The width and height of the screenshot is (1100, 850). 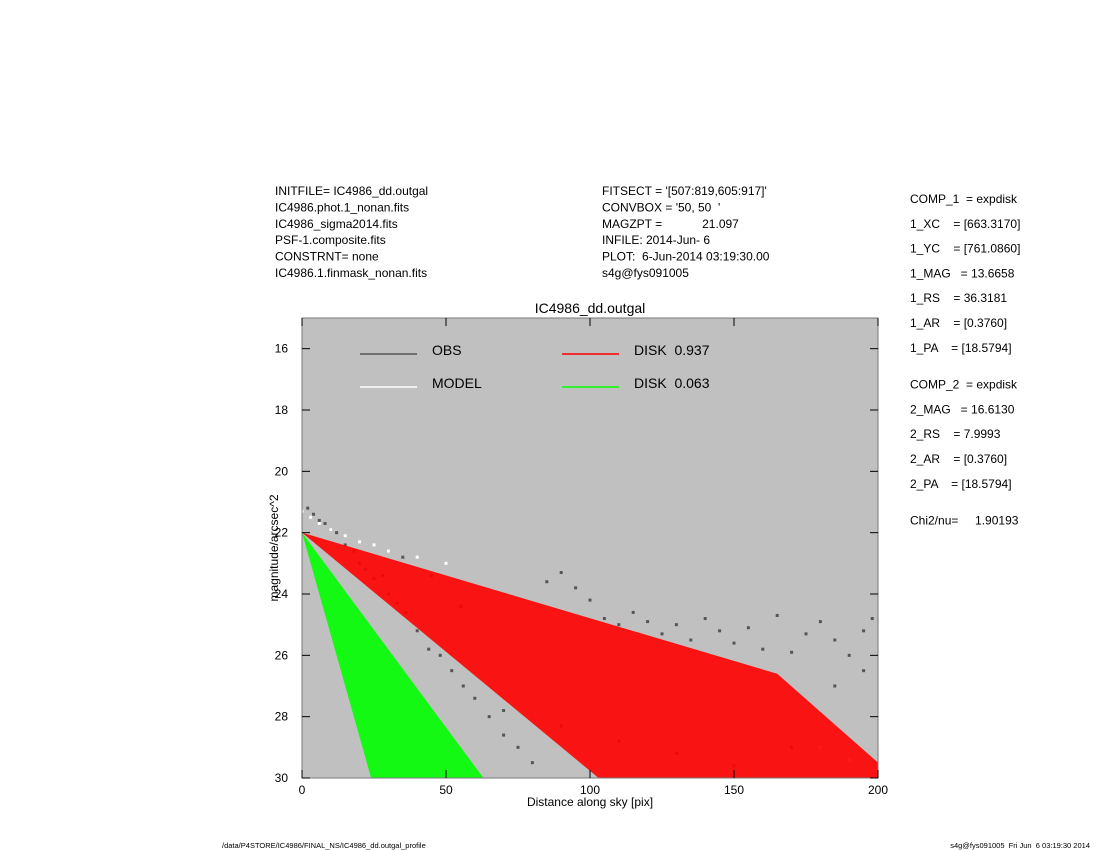 What do you see at coordinates (734, 790) in the screenshot?
I see `x-tick-label: 150` at bounding box center [734, 790].